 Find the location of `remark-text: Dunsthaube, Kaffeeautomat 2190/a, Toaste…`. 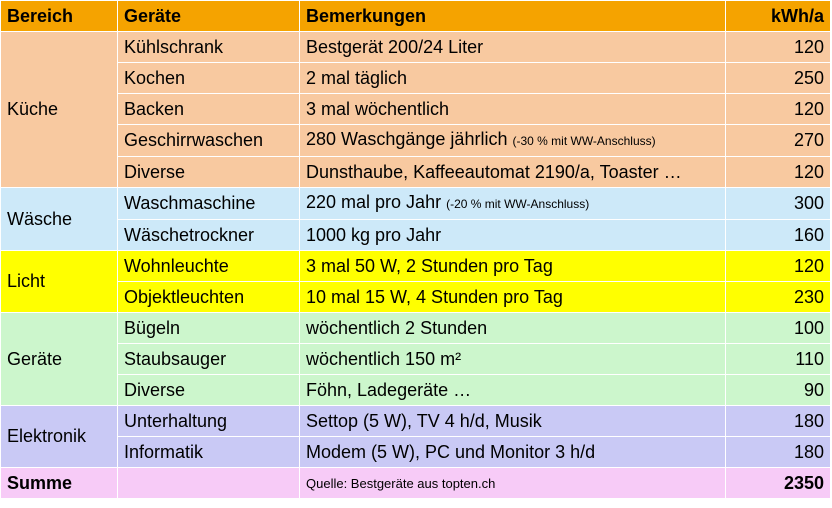

remark-text: Dunsthaube, Kaffeeautomat 2190/a, Toaste… is located at coordinates (494, 171).